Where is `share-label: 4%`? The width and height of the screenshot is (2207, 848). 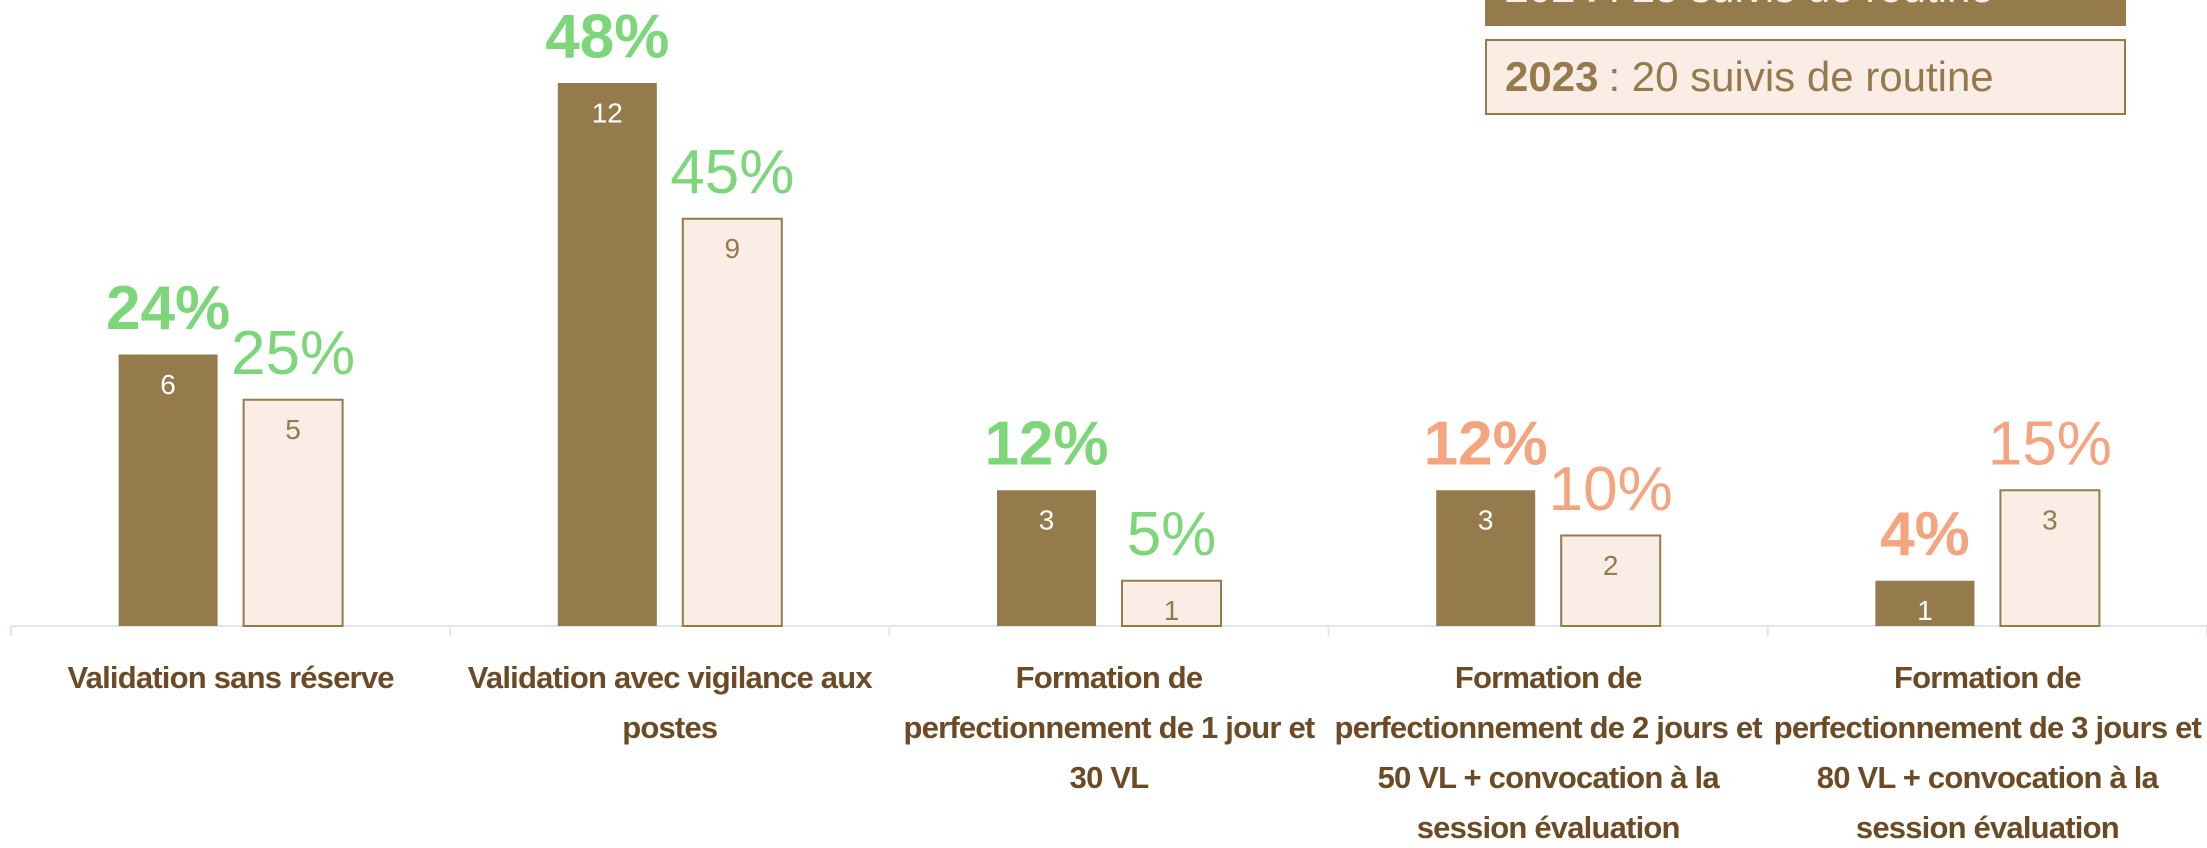
share-label: 4% is located at coordinates (1925, 534).